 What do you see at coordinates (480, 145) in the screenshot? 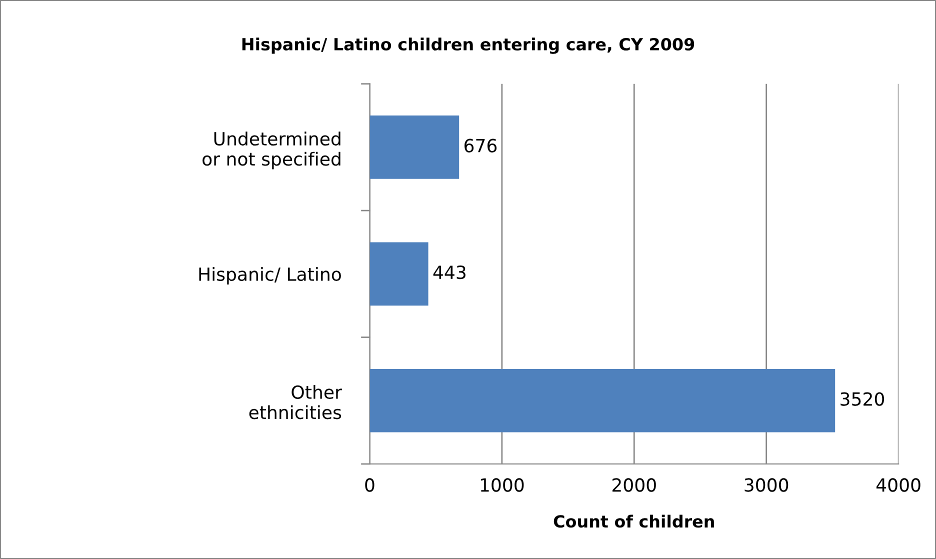
I see `data-label: 676` at bounding box center [480, 145].